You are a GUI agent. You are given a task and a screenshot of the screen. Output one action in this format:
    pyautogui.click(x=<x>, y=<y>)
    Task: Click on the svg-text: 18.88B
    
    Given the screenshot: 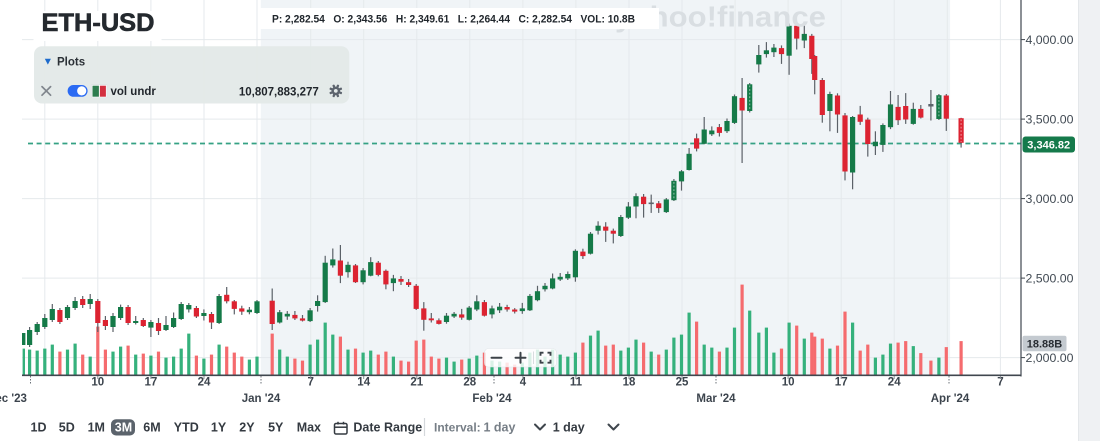 What is the action you would take?
    pyautogui.click(x=1045, y=344)
    